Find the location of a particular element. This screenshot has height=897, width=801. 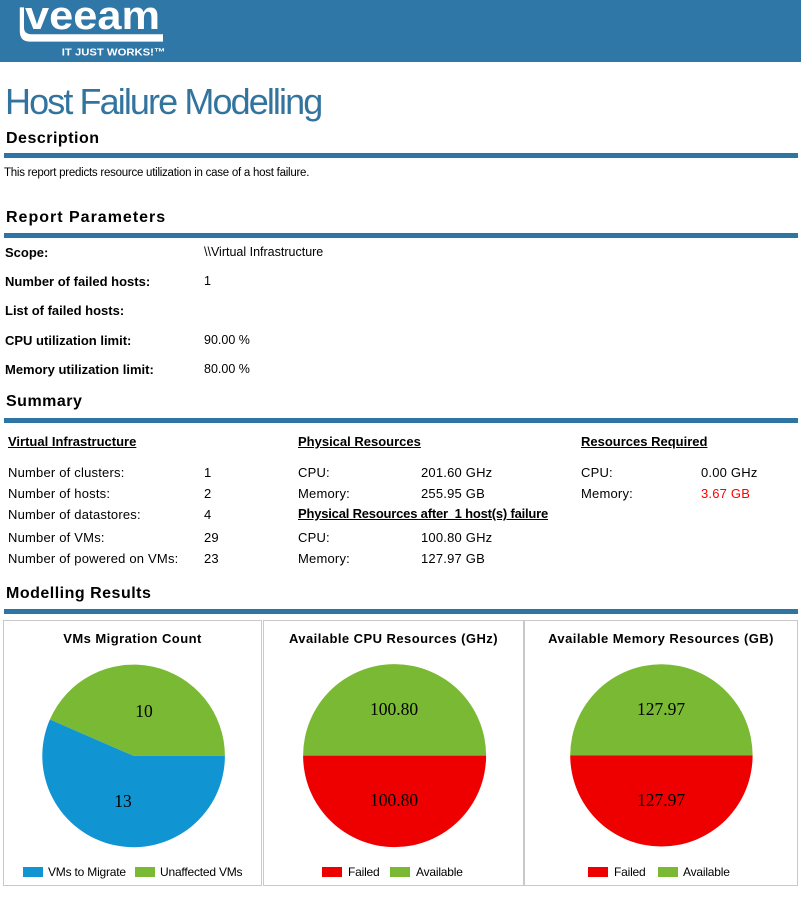

svg-text: IT JUST WORKS!™ is located at coordinates (113, 53).